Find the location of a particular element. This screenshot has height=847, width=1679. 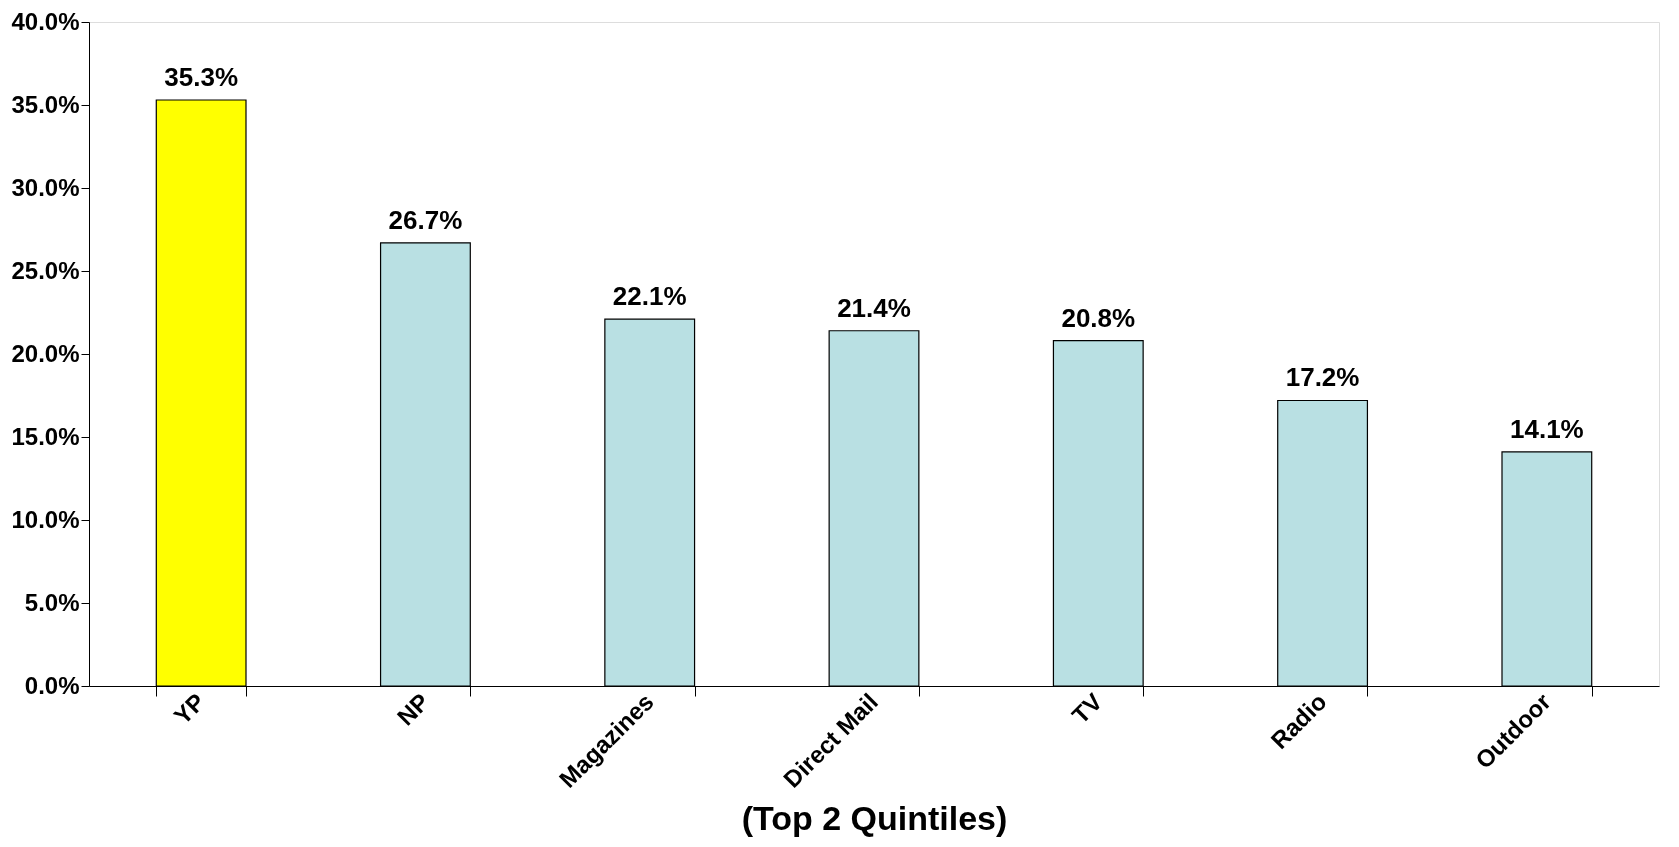

x-tick-label: NP is located at coordinates (413, 709).